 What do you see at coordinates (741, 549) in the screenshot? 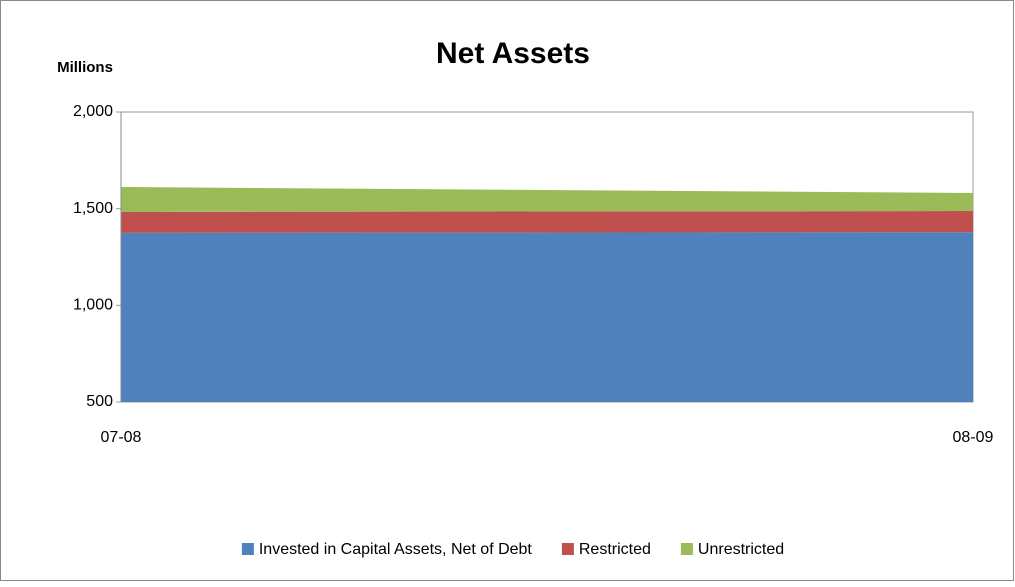
I see `legend-label: Unrestricted` at bounding box center [741, 549].